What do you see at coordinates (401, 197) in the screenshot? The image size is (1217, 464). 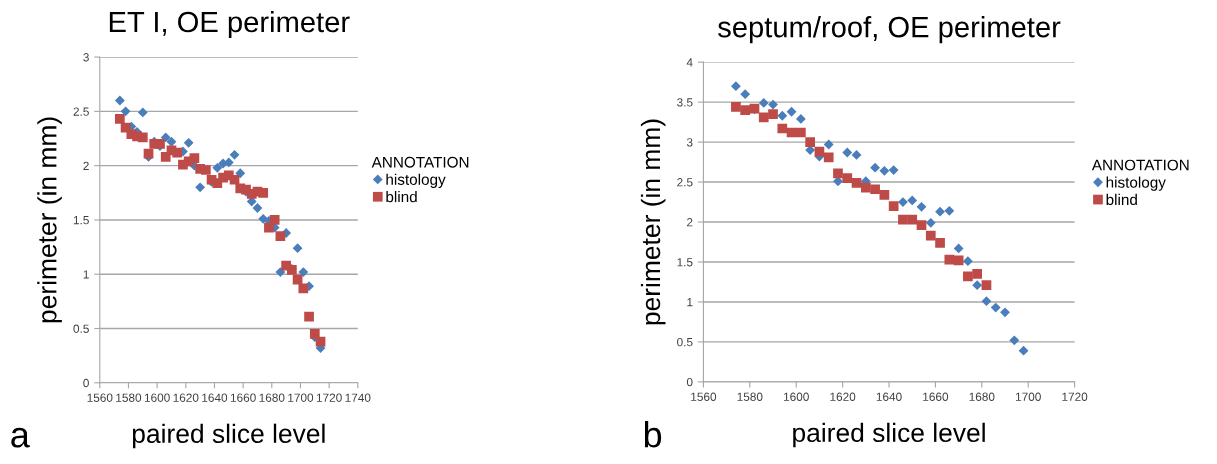 I see `legend-label: blind` at bounding box center [401, 197].